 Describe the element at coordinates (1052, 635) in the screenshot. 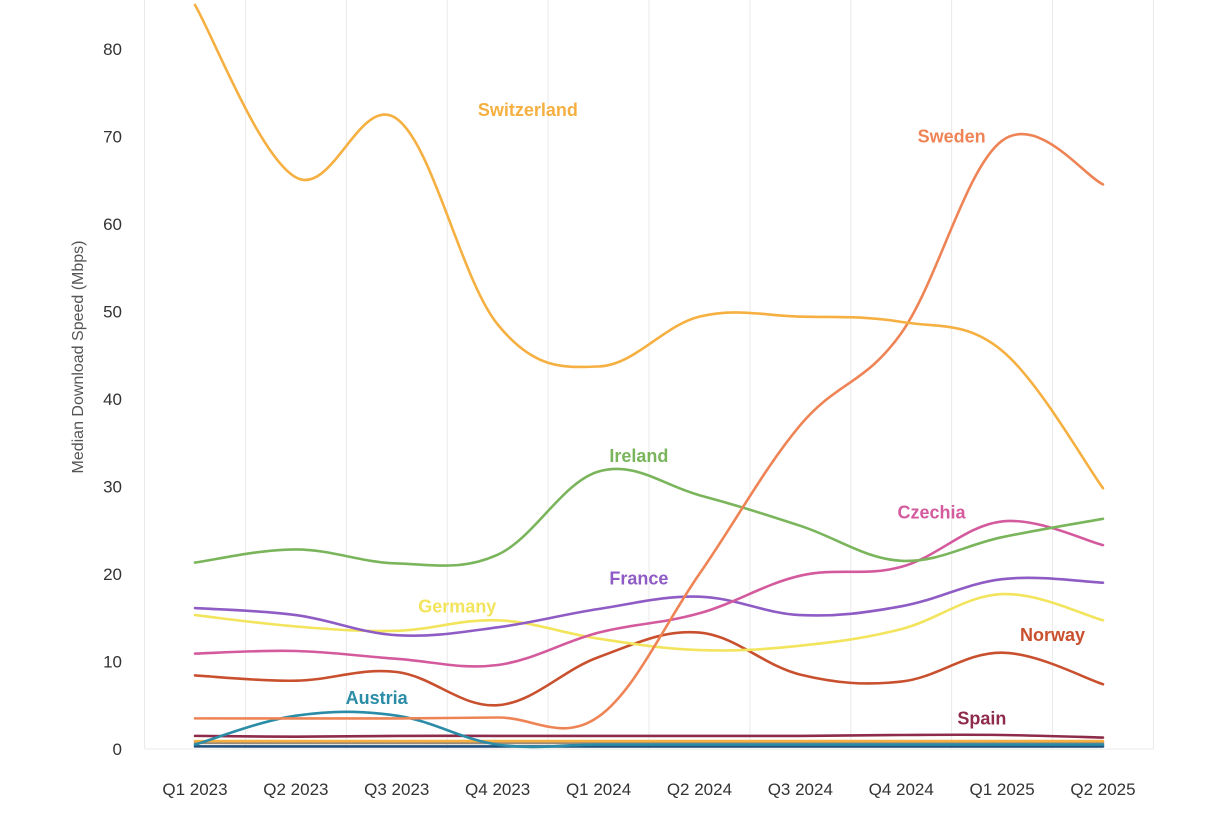

I see `series-label-norway: Norway` at that location.